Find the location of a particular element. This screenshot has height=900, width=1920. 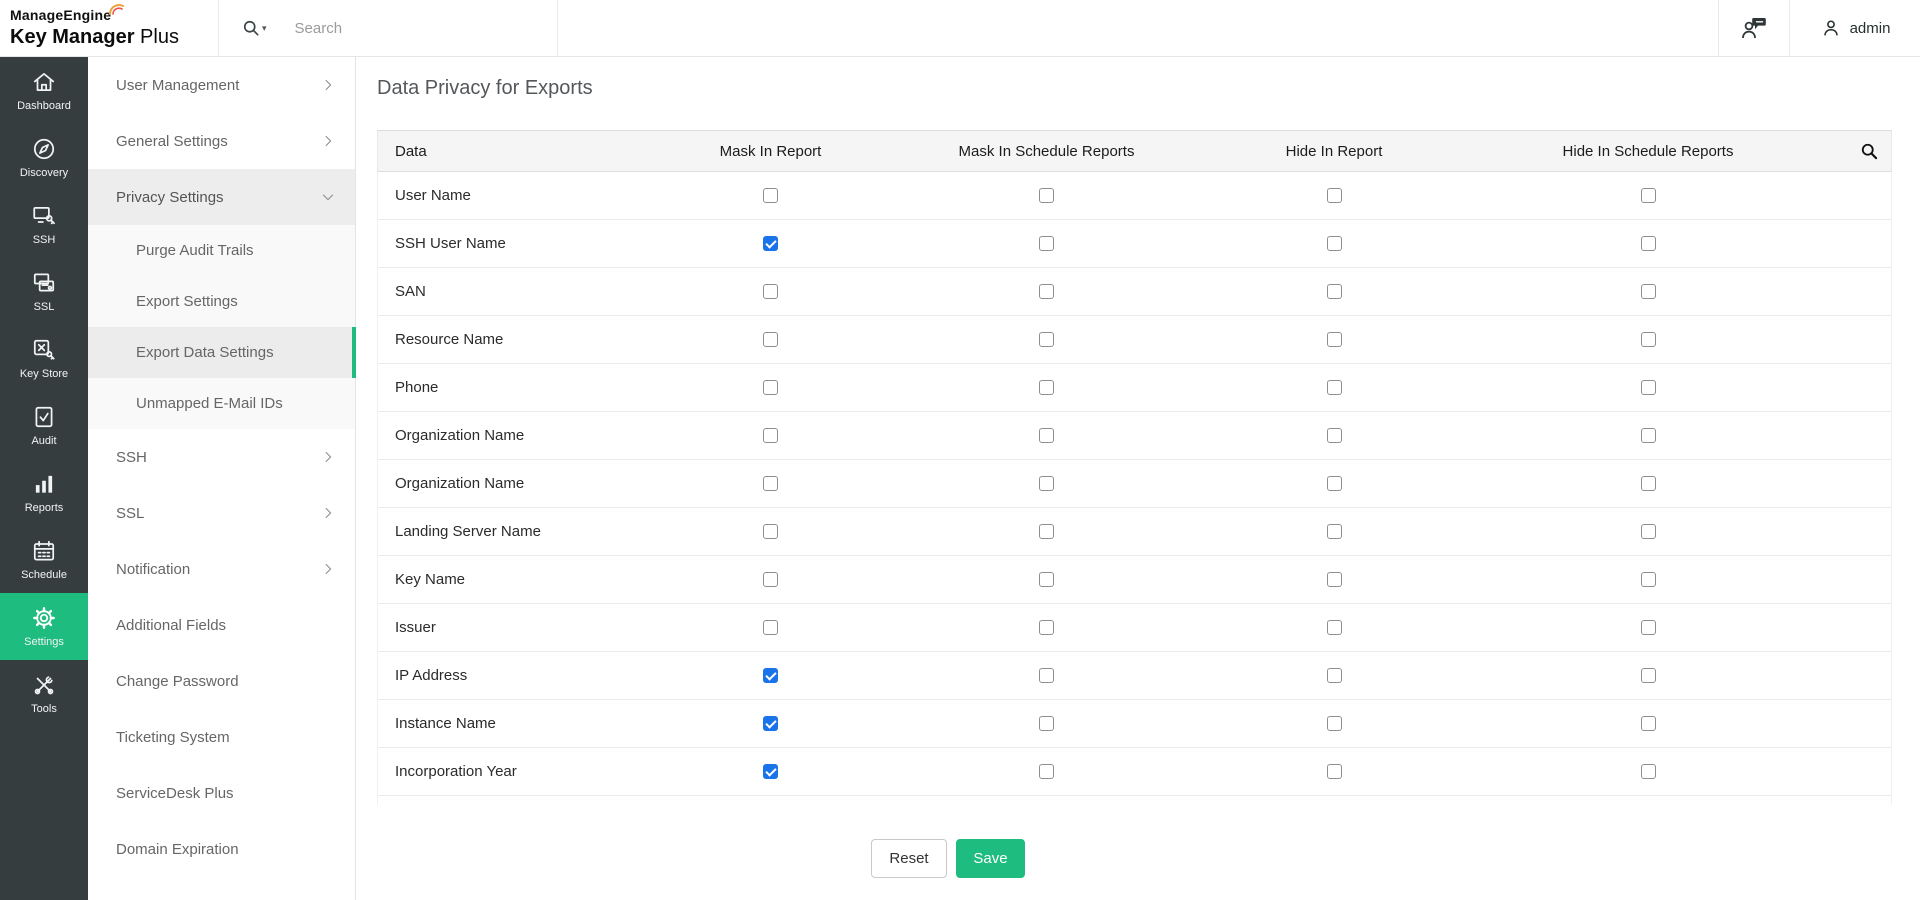

search-scope-dropdown: ▾ is located at coordinates (254, 28).